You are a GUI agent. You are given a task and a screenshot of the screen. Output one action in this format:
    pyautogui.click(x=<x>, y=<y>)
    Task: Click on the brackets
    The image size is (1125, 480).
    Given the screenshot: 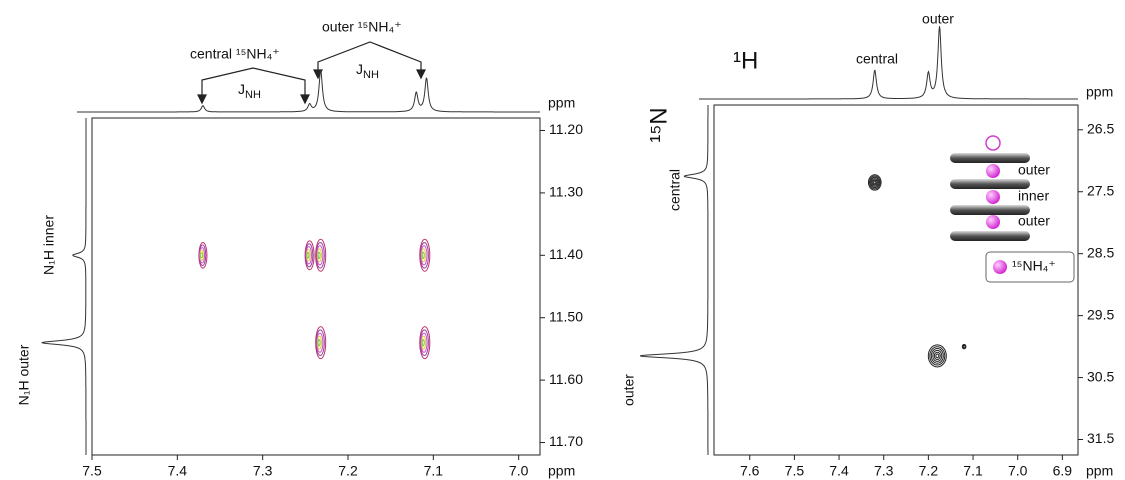 What is the action you would take?
    pyautogui.click(x=311, y=73)
    